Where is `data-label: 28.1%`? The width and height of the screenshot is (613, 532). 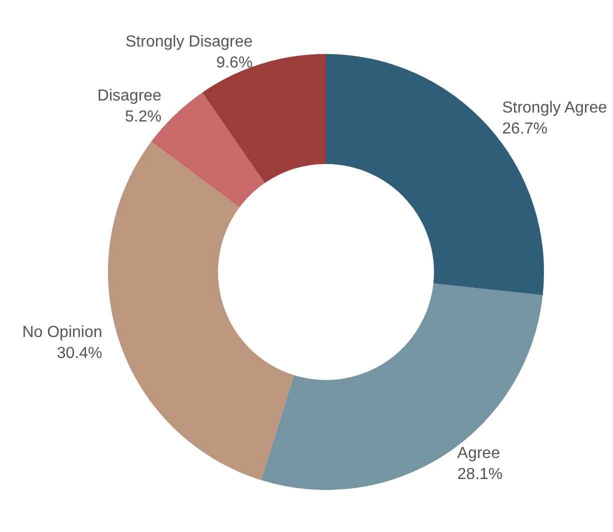 data-label: 28.1% is located at coordinates (480, 475).